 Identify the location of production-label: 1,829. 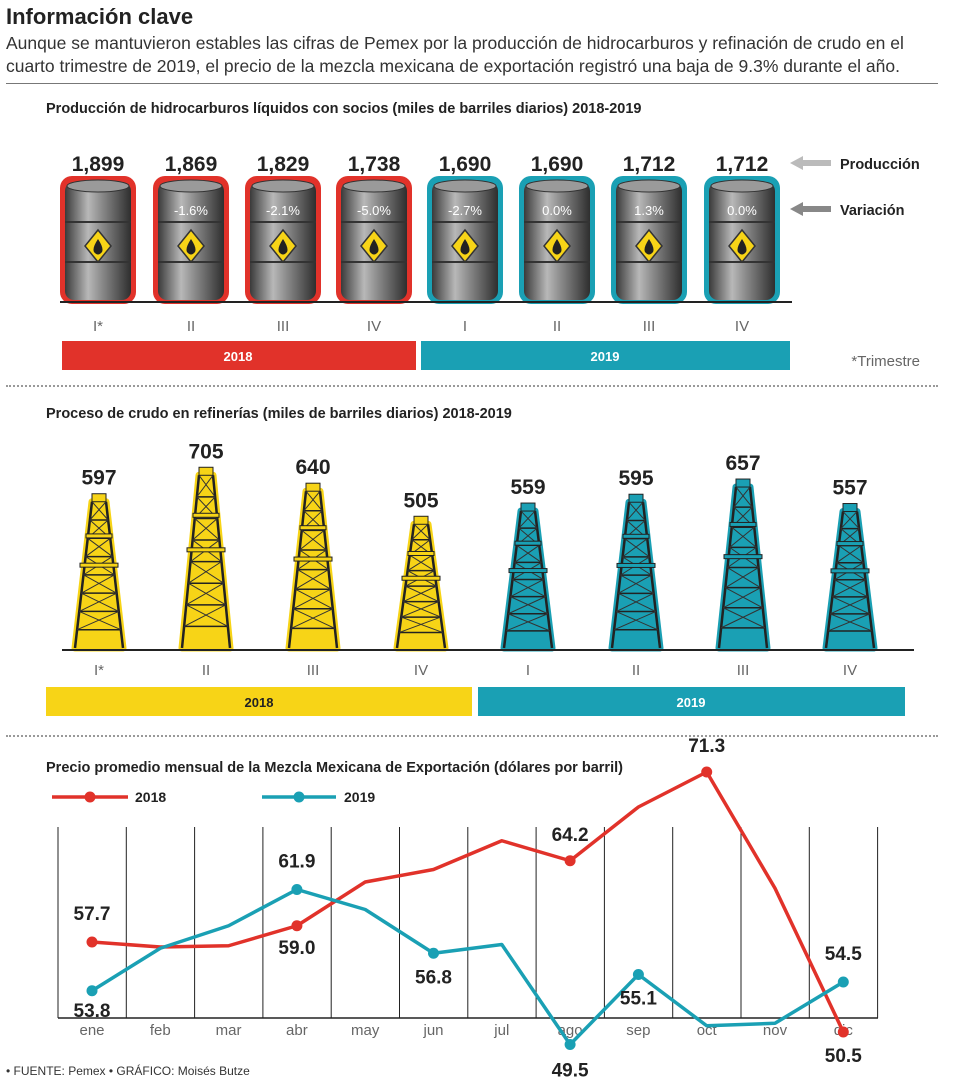
(283, 164).